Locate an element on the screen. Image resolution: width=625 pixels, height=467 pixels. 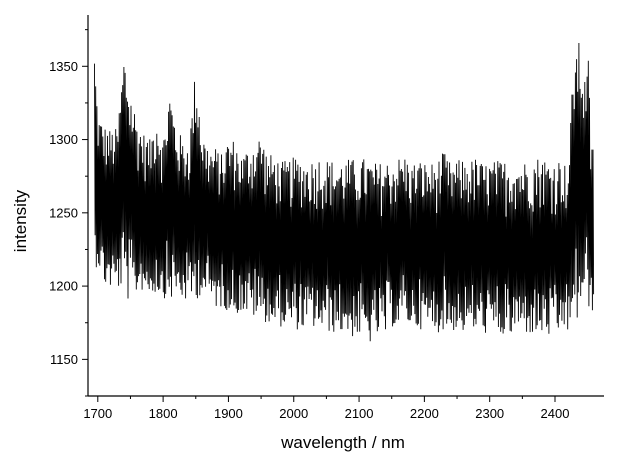
x-tick-label: 2200 is located at coordinates (424, 413).